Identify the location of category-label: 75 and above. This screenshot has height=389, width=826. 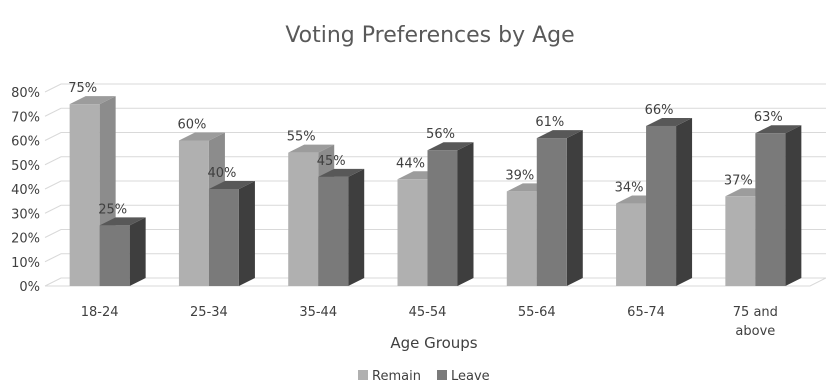
(755, 322).